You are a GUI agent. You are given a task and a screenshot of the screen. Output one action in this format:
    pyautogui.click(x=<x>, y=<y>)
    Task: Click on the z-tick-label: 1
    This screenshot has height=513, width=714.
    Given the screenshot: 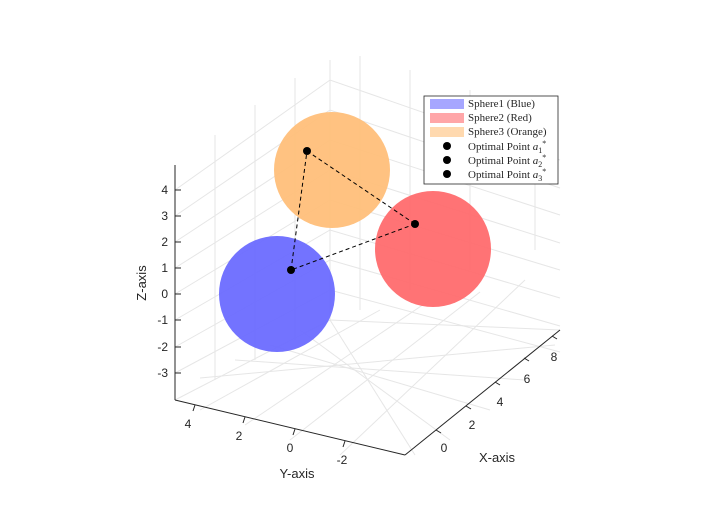 What is the action you would take?
    pyautogui.click(x=164, y=268)
    